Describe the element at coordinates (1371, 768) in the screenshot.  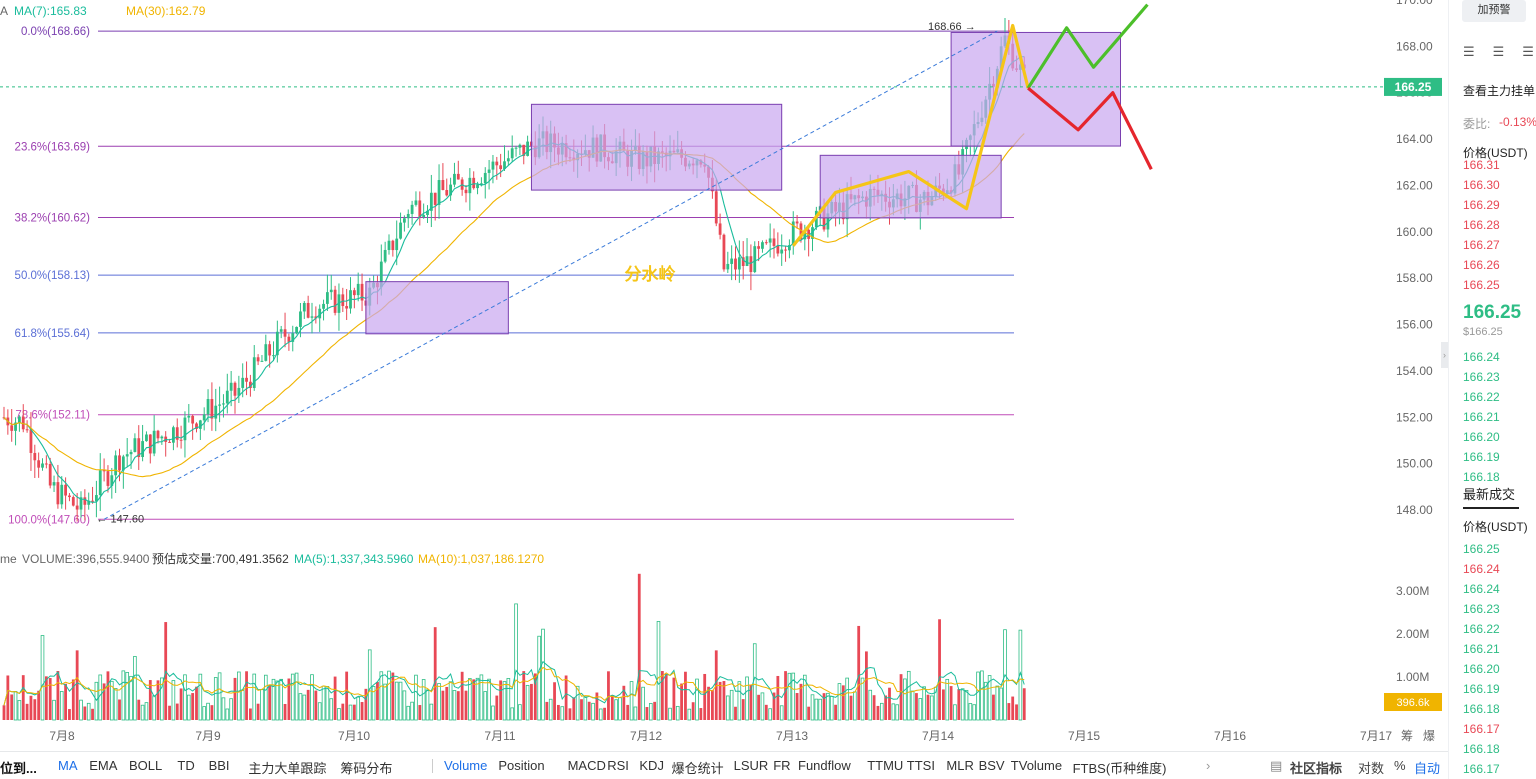
I see `log-scale-toggle: 对数` at that location.